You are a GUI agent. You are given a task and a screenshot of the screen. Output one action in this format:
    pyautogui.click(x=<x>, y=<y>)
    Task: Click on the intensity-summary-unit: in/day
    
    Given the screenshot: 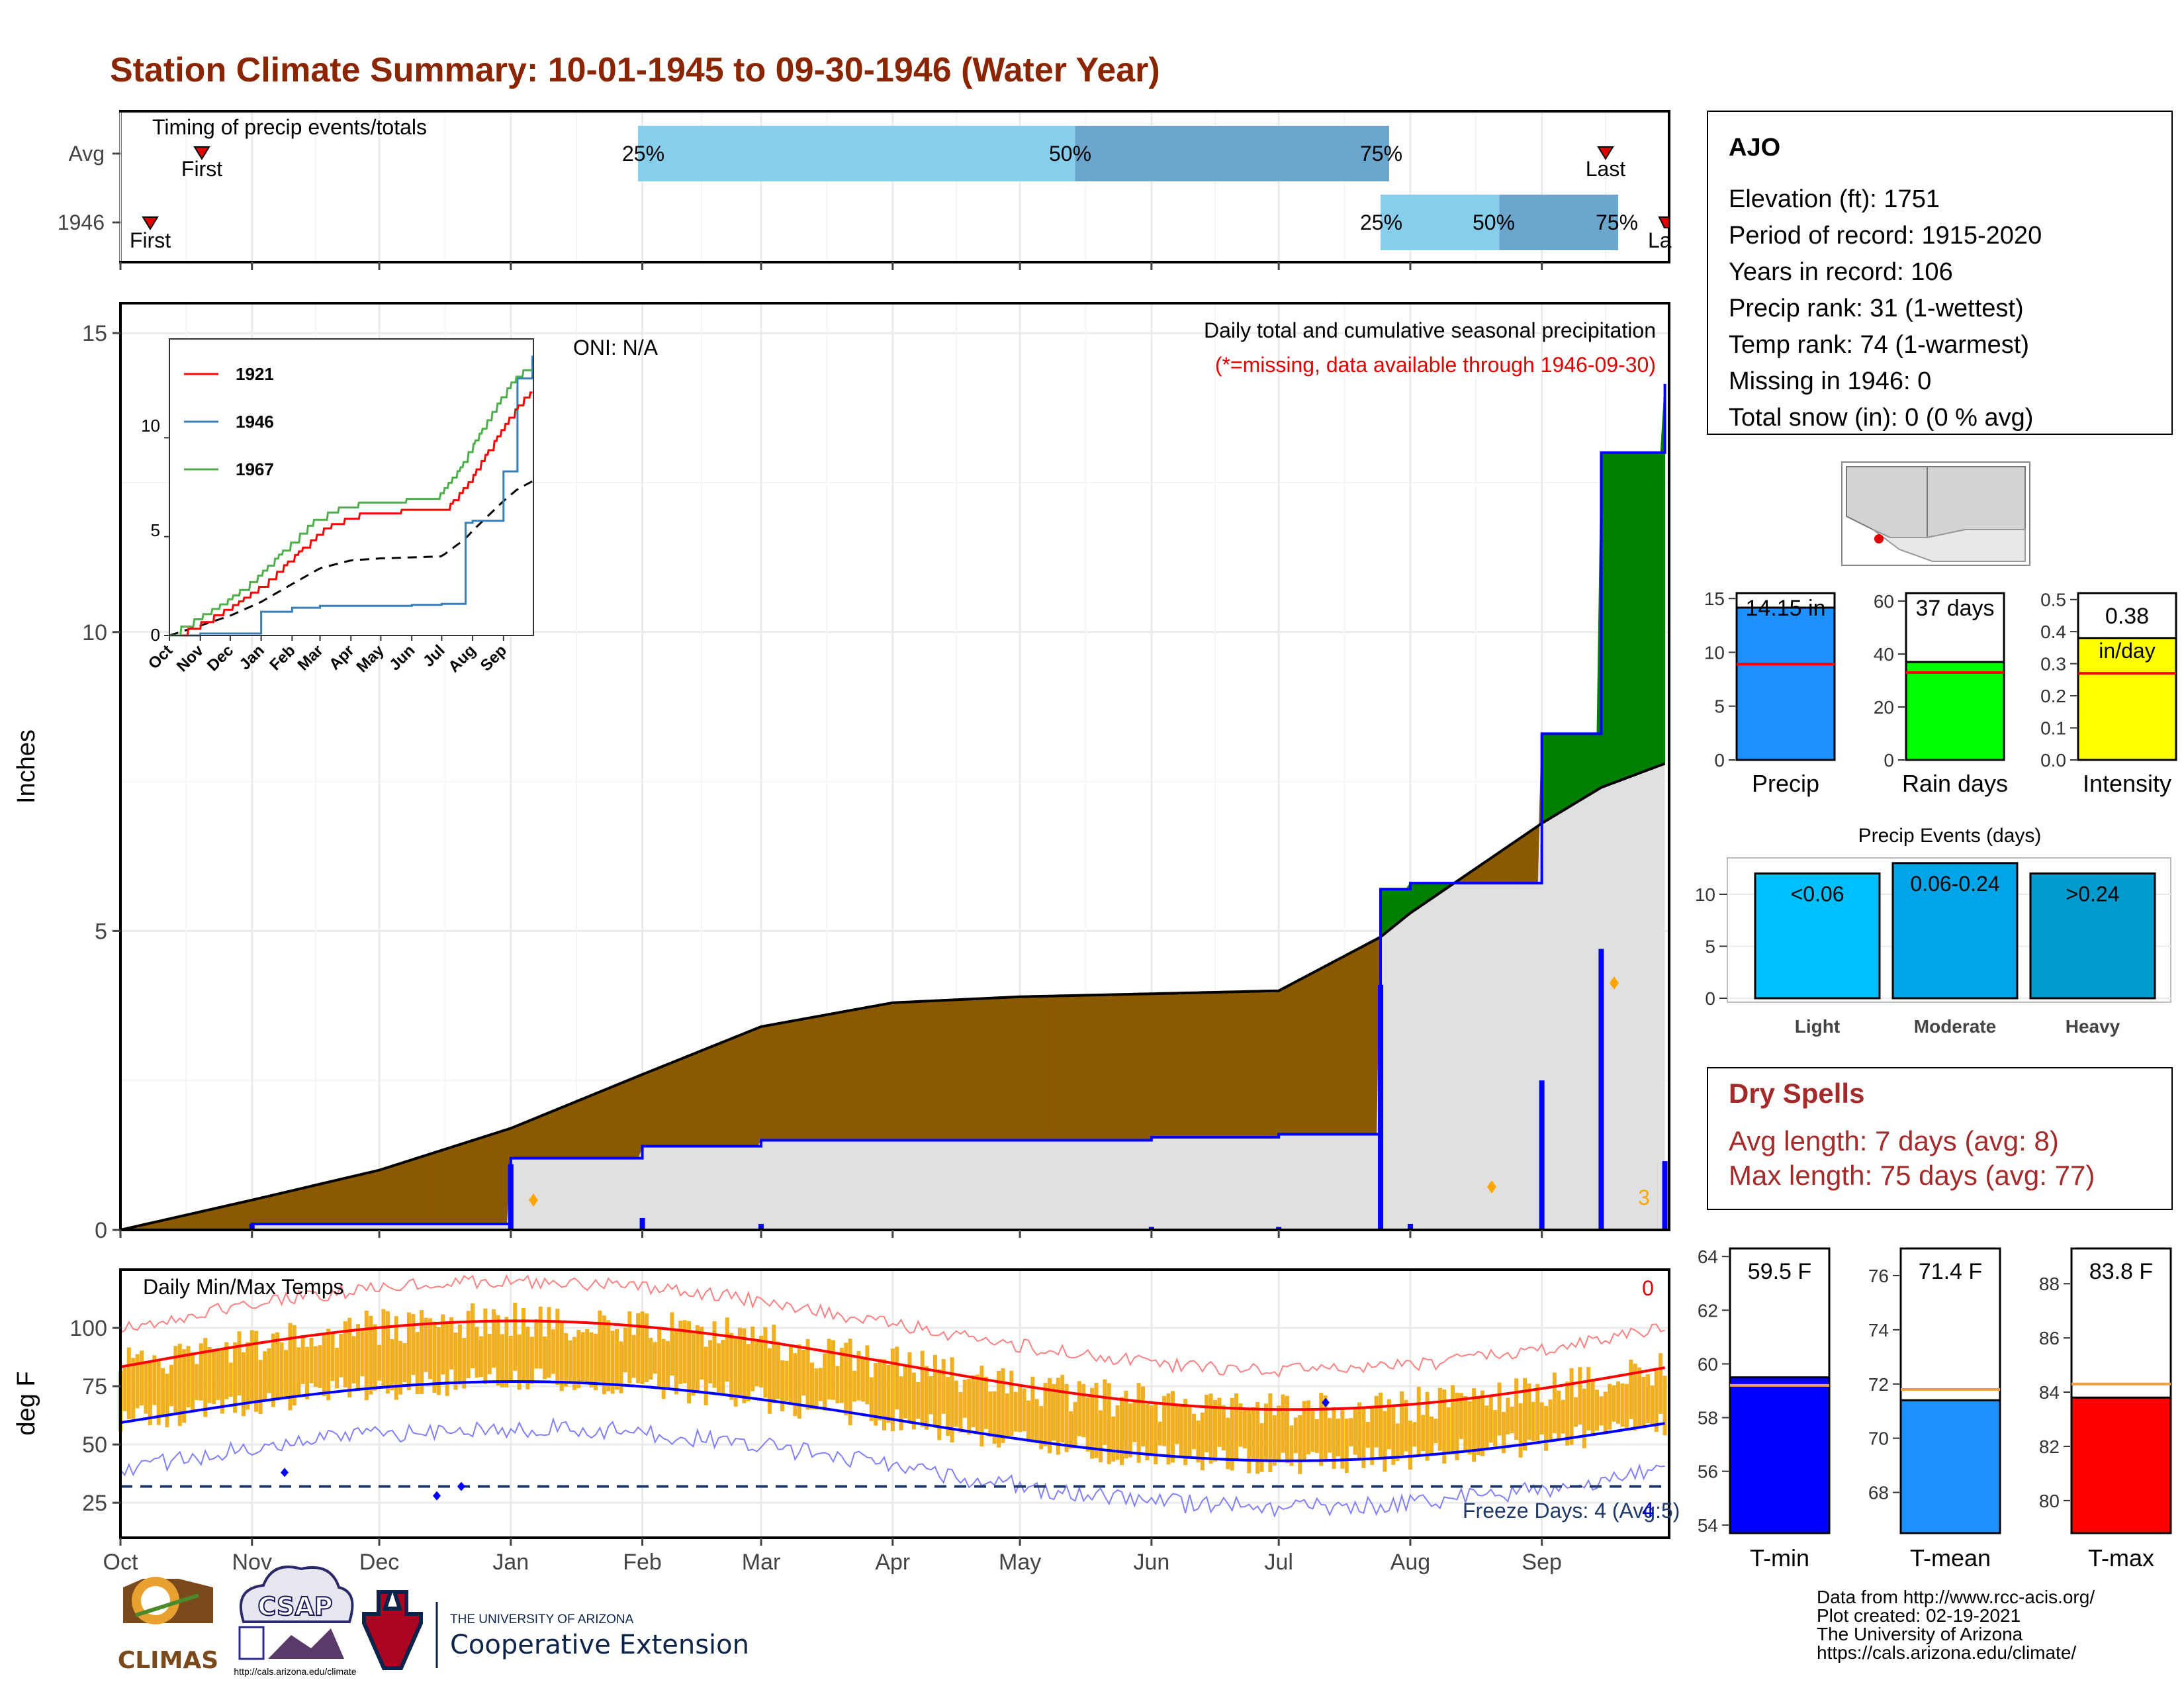 What is the action you would take?
    pyautogui.click(x=2127, y=651)
    